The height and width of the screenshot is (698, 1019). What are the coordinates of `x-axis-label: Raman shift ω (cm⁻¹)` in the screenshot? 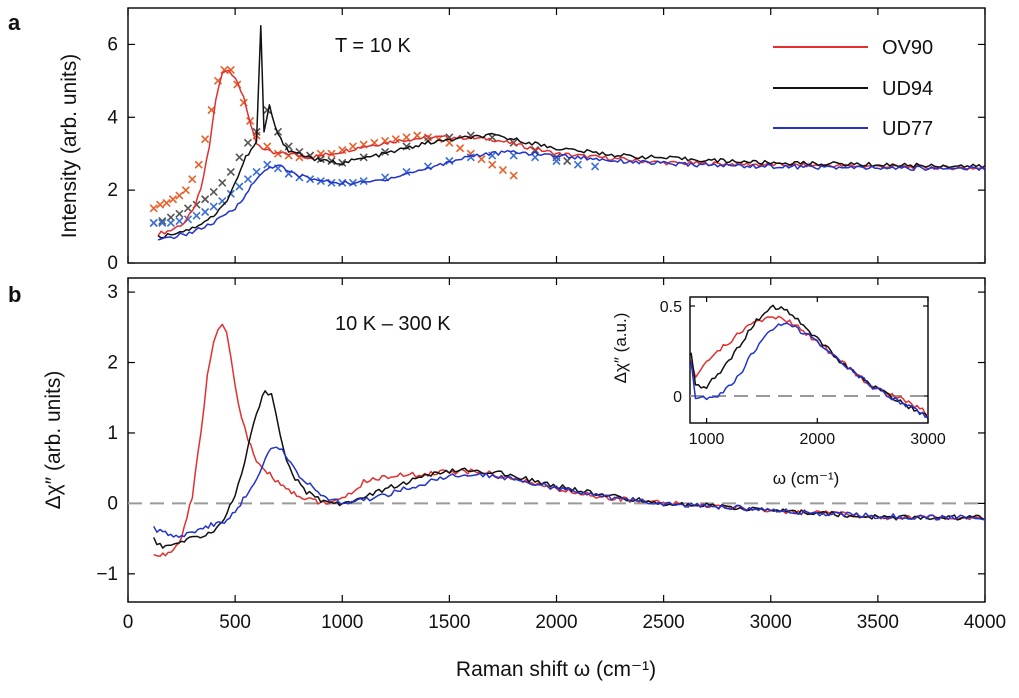 It's located at (556, 669).